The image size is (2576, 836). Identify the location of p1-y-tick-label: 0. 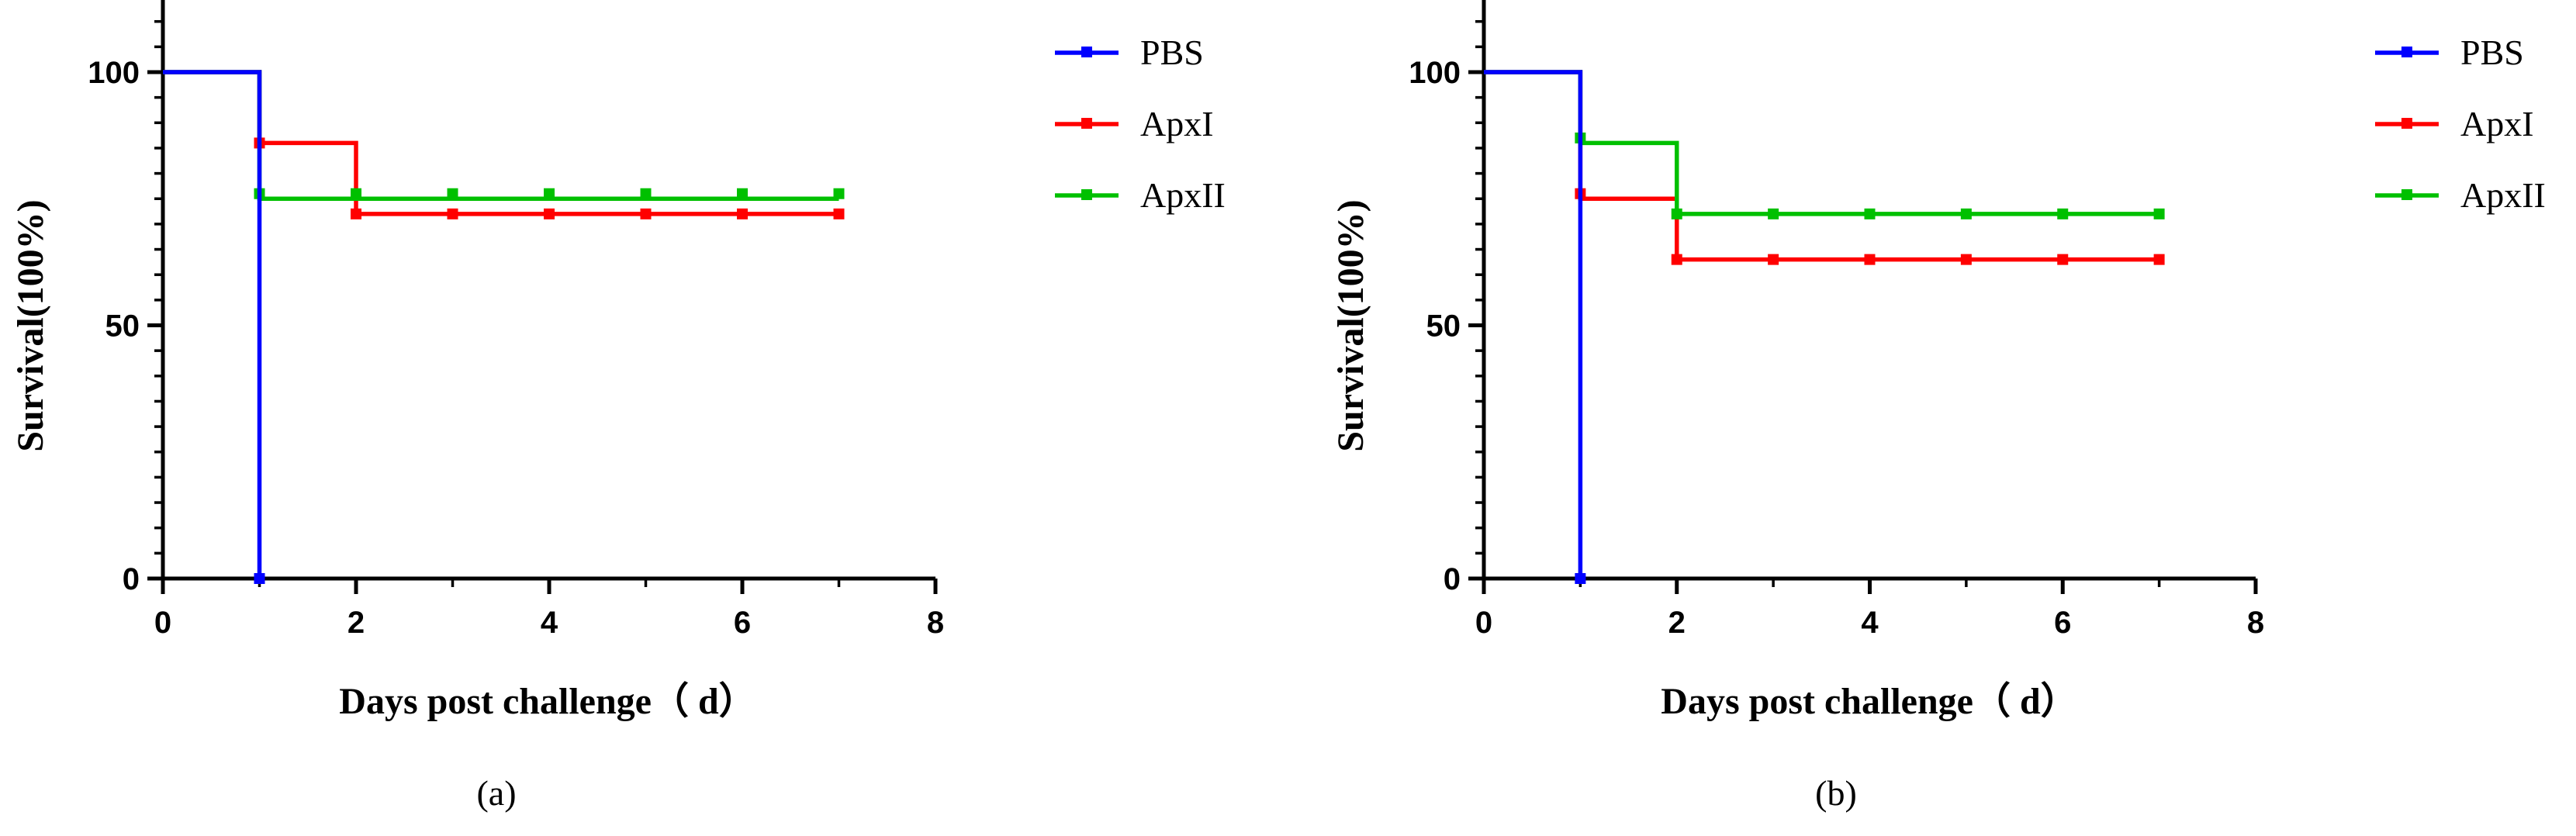
(1452, 579).